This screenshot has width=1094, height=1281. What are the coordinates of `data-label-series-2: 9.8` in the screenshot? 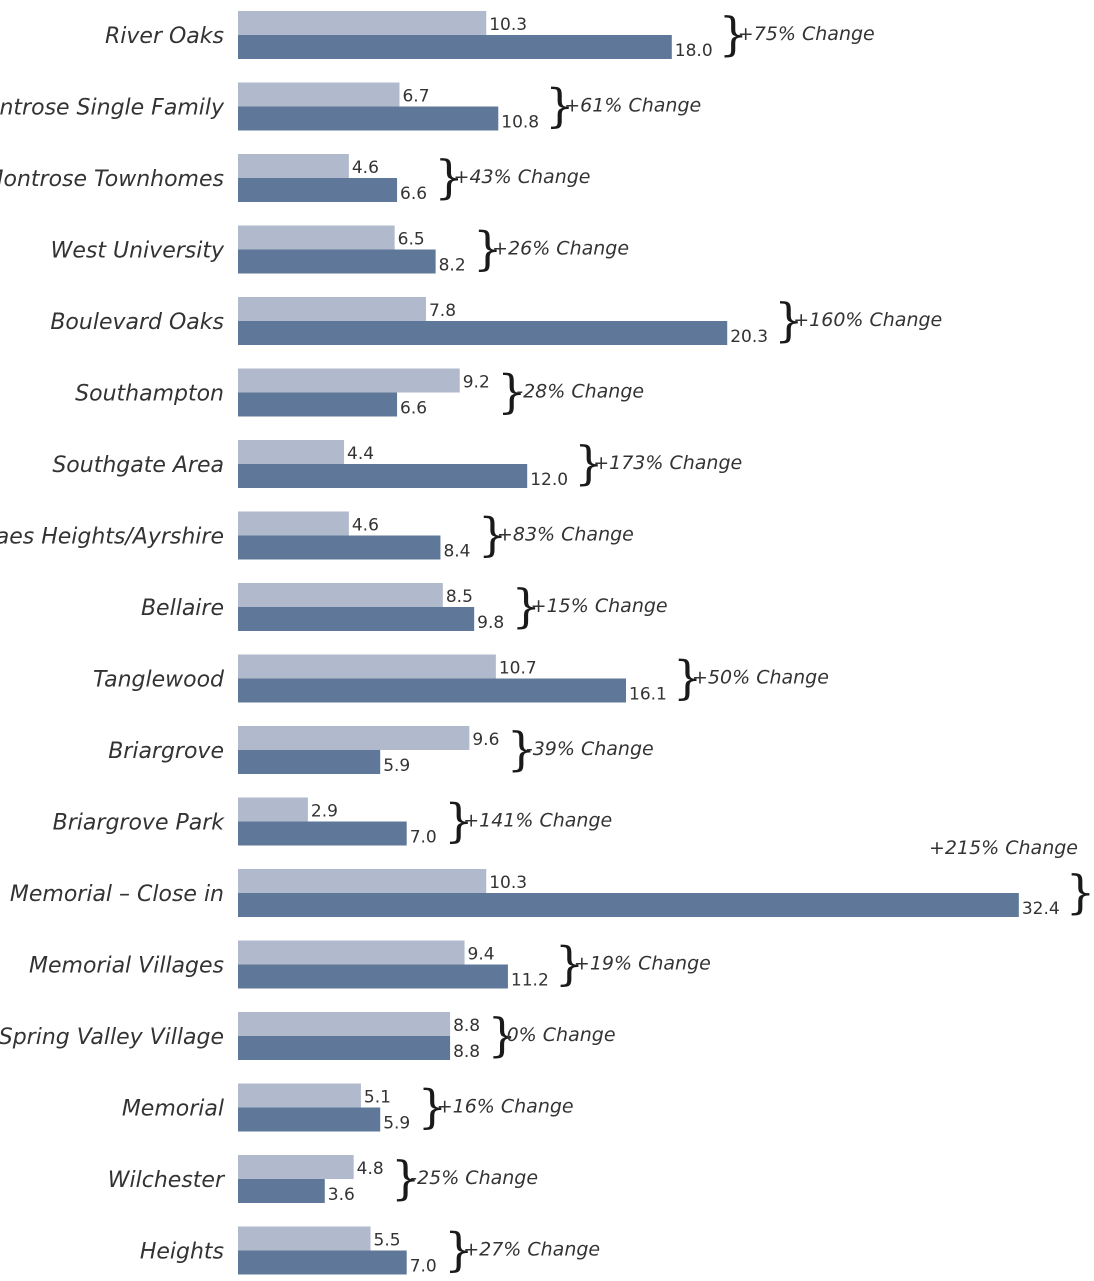 It's located at (490, 623).